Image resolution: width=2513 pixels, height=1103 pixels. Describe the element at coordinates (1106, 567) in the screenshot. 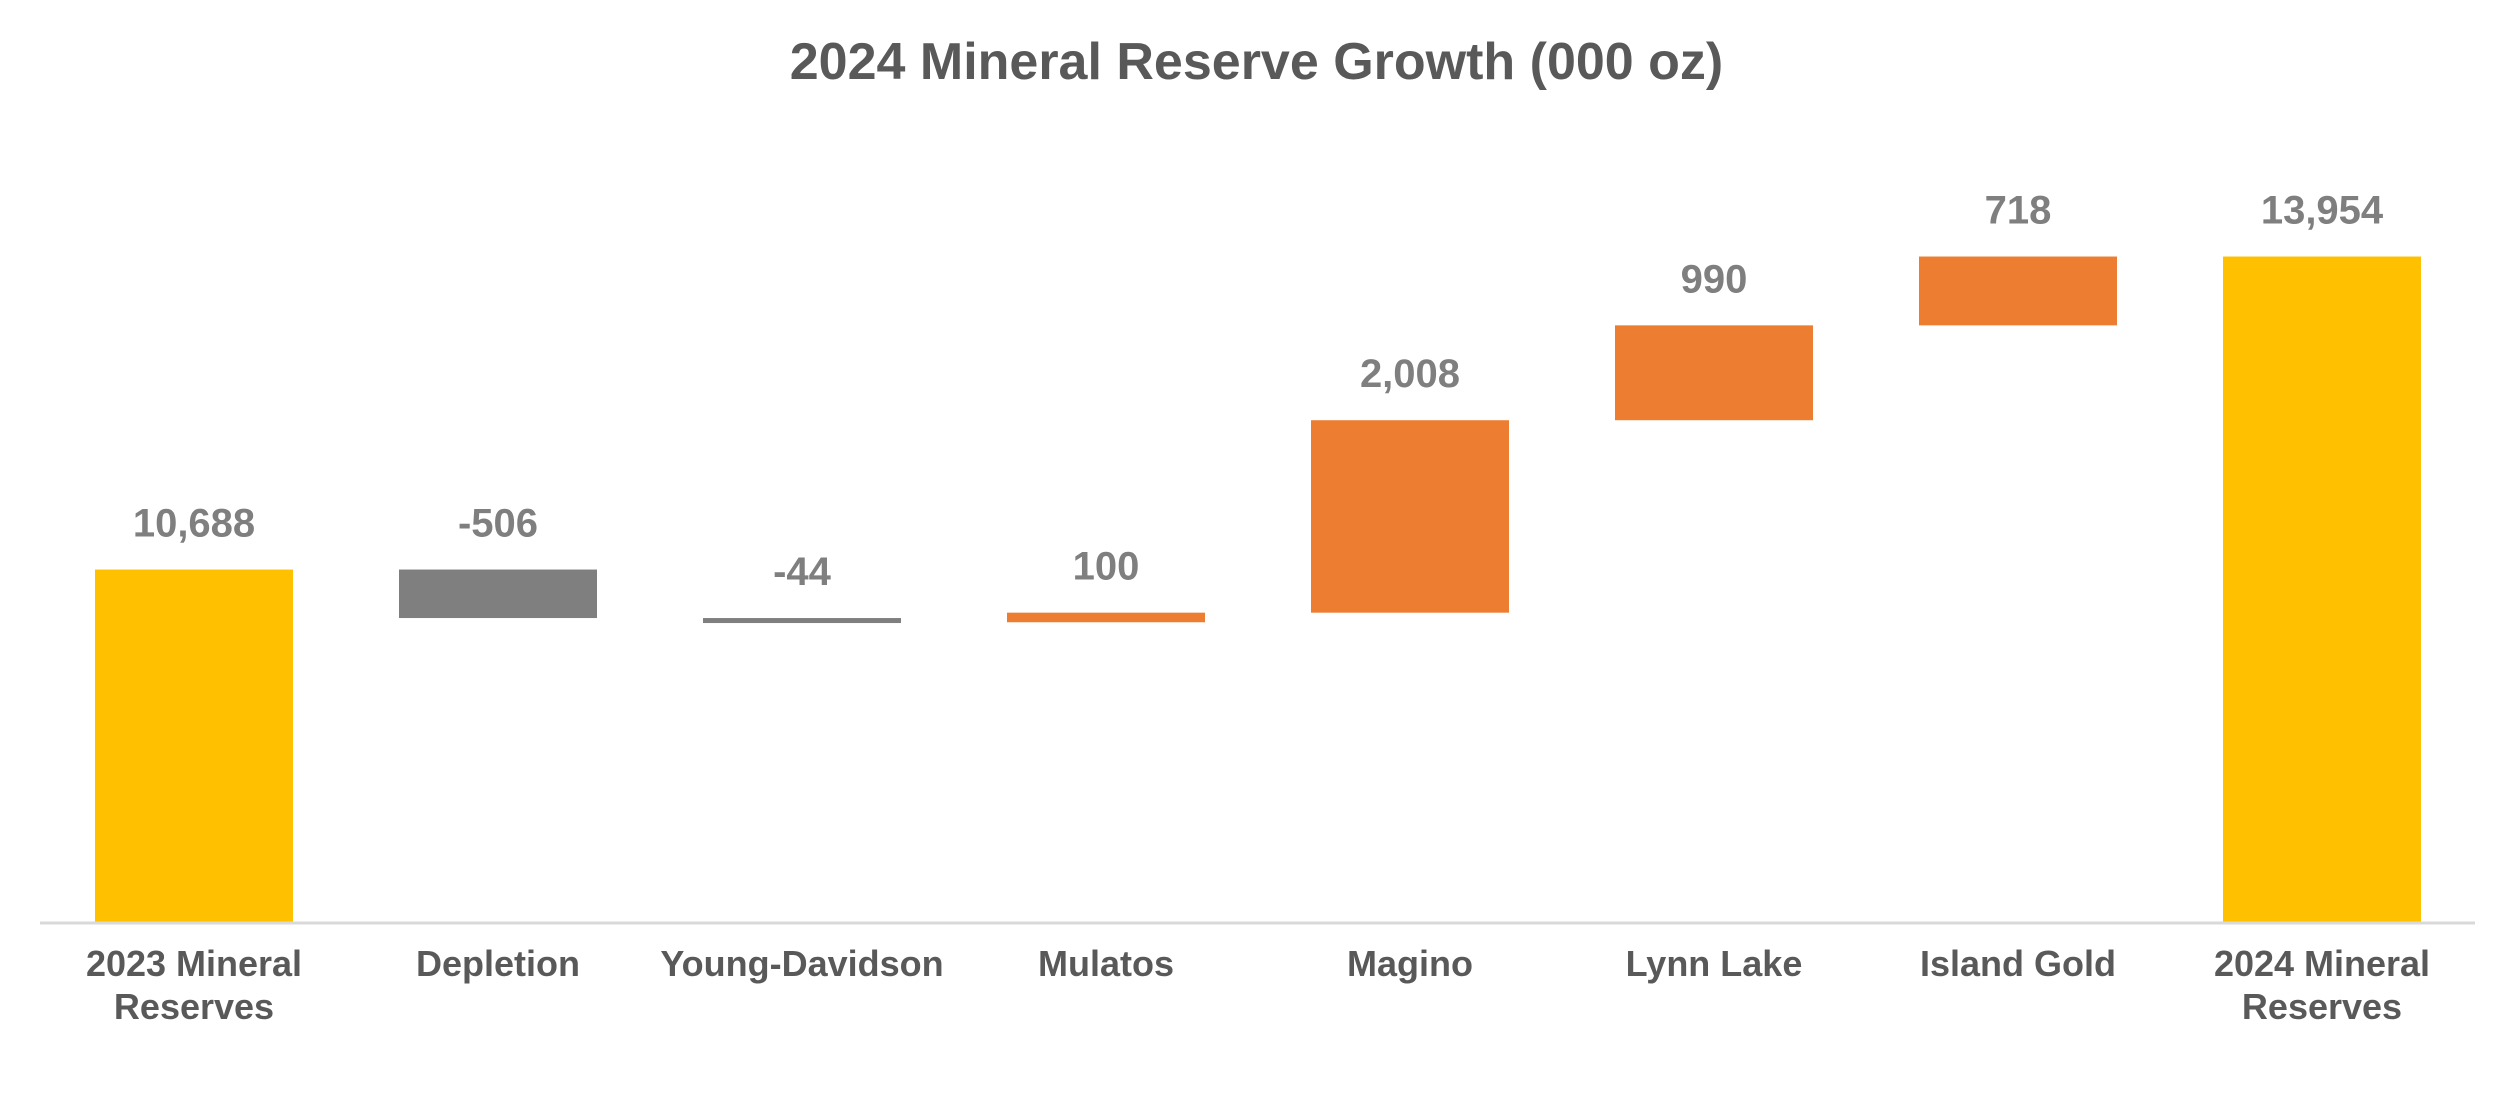

I see `data-label: 100` at that location.